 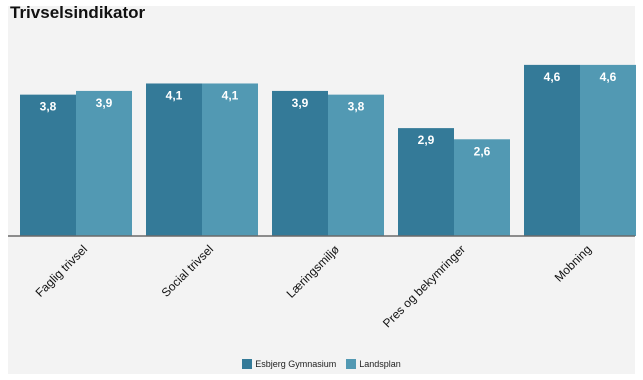 I want to click on category-label-pres-og-bekymringer: Pres og bekymringer, so click(x=424, y=286).